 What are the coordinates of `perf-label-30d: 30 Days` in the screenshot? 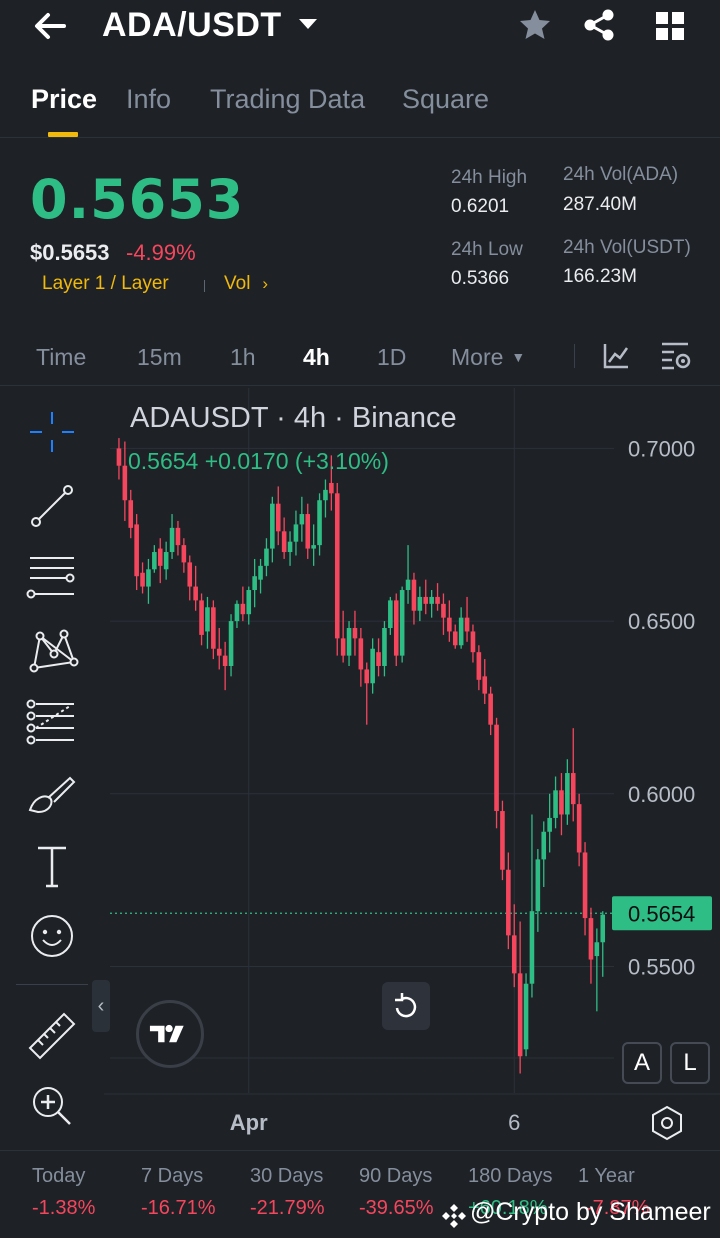 It's located at (287, 1176).